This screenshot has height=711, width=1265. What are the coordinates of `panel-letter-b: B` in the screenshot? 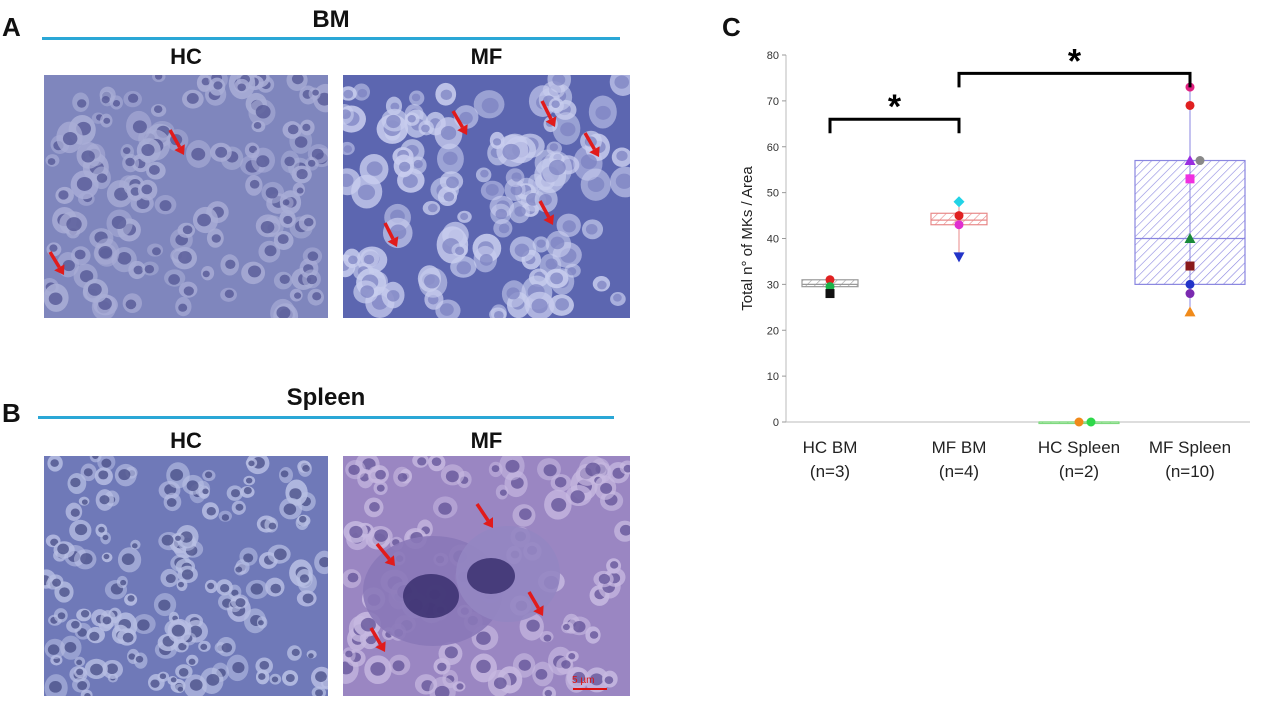 It's located at (11, 413).